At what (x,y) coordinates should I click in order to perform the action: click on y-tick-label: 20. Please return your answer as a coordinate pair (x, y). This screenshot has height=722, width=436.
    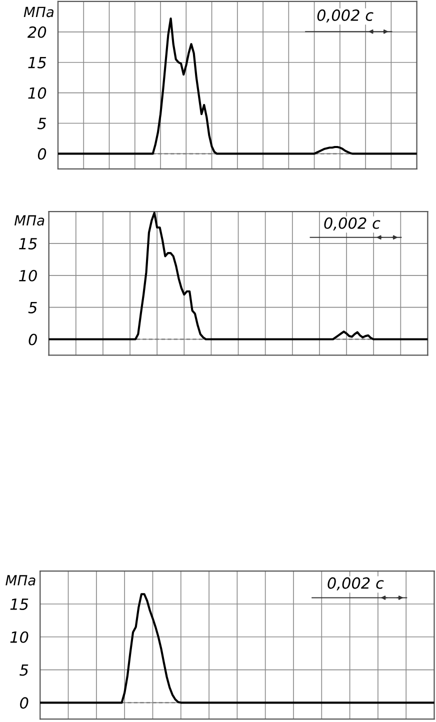
    Looking at the image, I should click on (36, 32).